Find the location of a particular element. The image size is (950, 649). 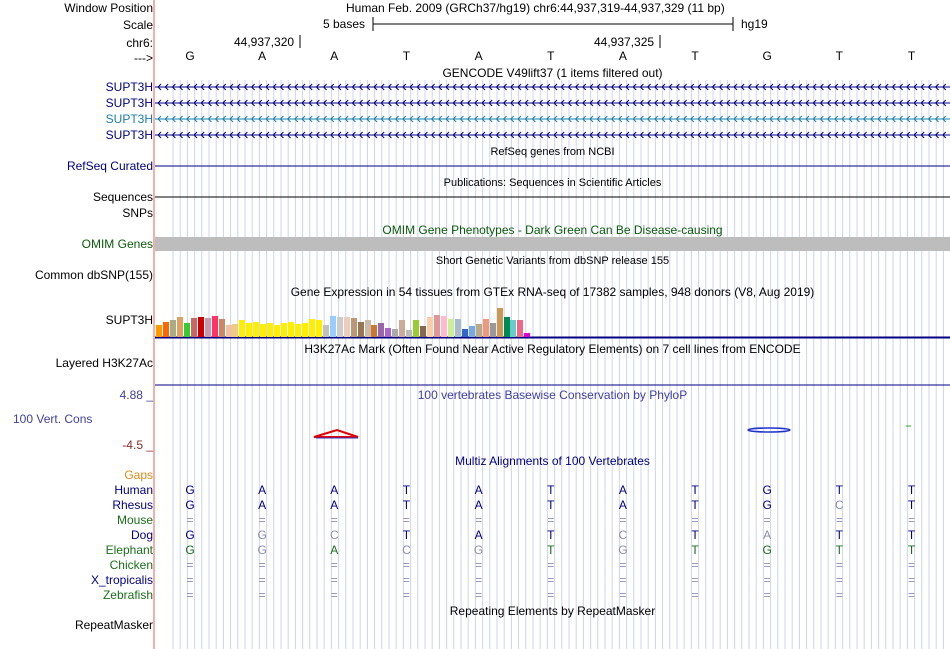

scale-assembly: hg19 is located at coordinates (754, 24).